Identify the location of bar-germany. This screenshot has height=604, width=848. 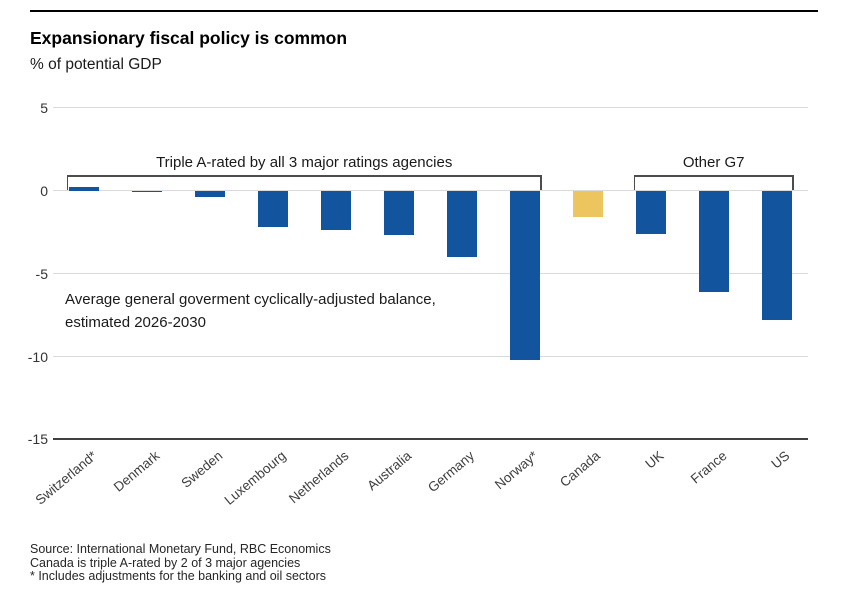
(461, 223).